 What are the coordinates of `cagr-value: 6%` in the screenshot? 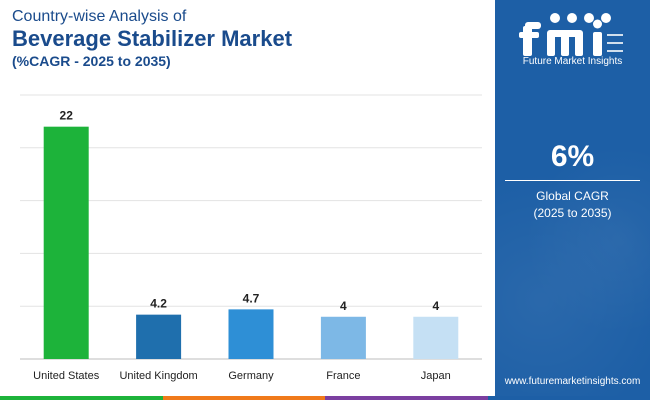 It's located at (572, 157).